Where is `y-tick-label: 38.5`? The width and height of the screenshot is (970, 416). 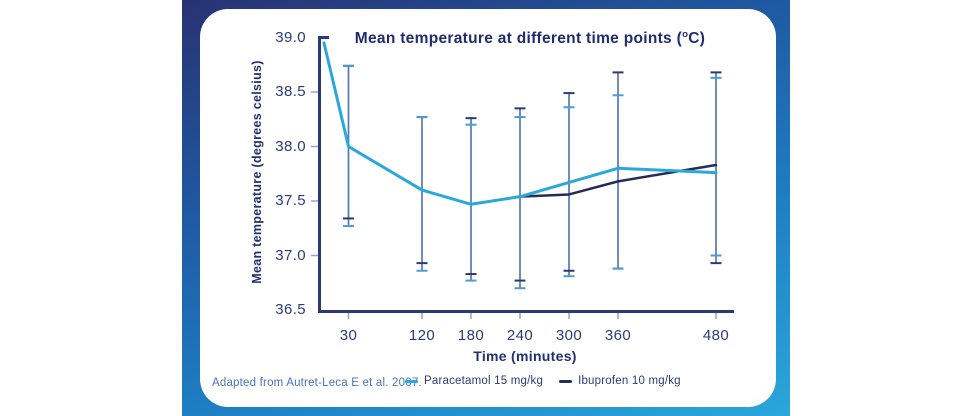 y-tick-label: 38.5 is located at coordinates (290, 91).